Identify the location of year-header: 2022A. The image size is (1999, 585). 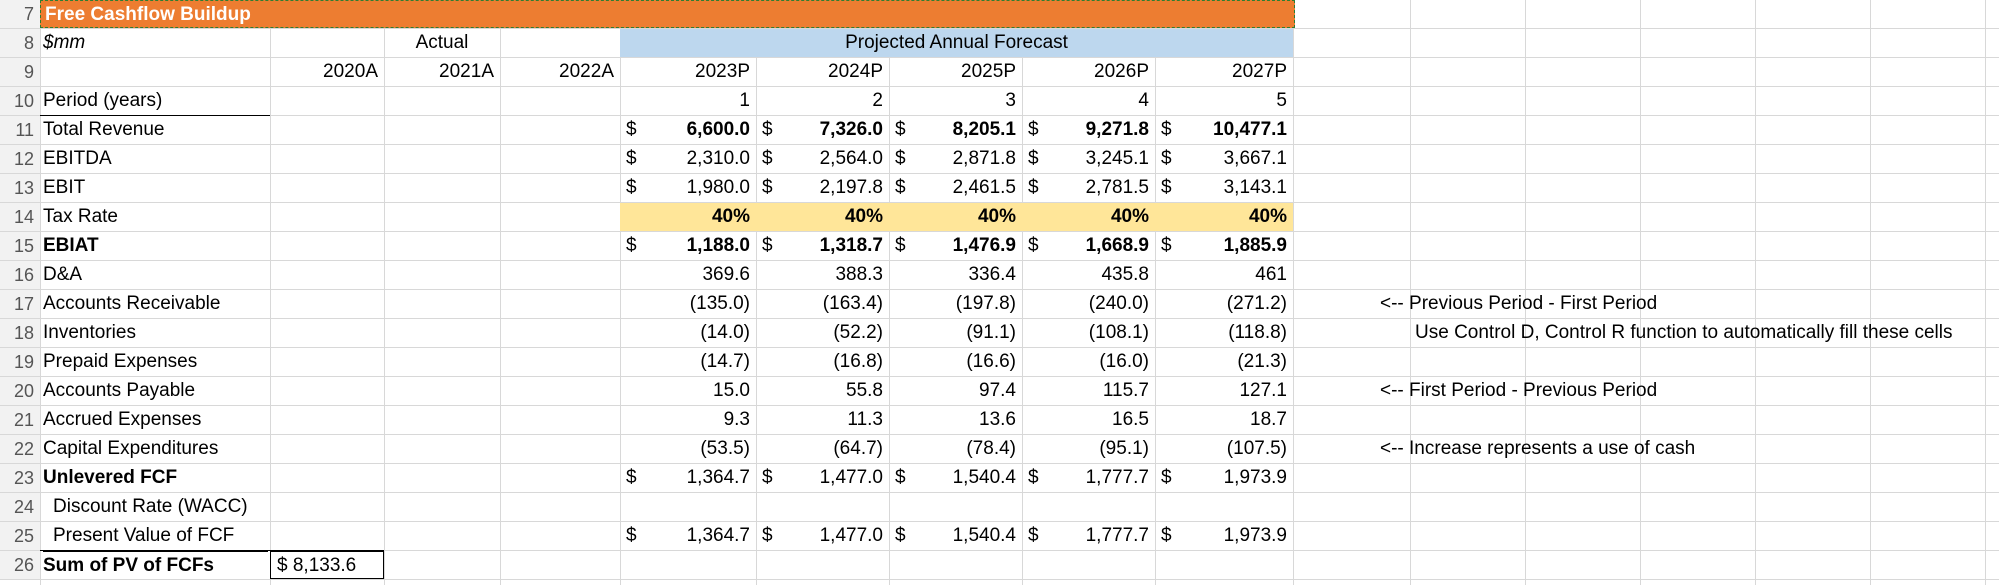
(586, 71).